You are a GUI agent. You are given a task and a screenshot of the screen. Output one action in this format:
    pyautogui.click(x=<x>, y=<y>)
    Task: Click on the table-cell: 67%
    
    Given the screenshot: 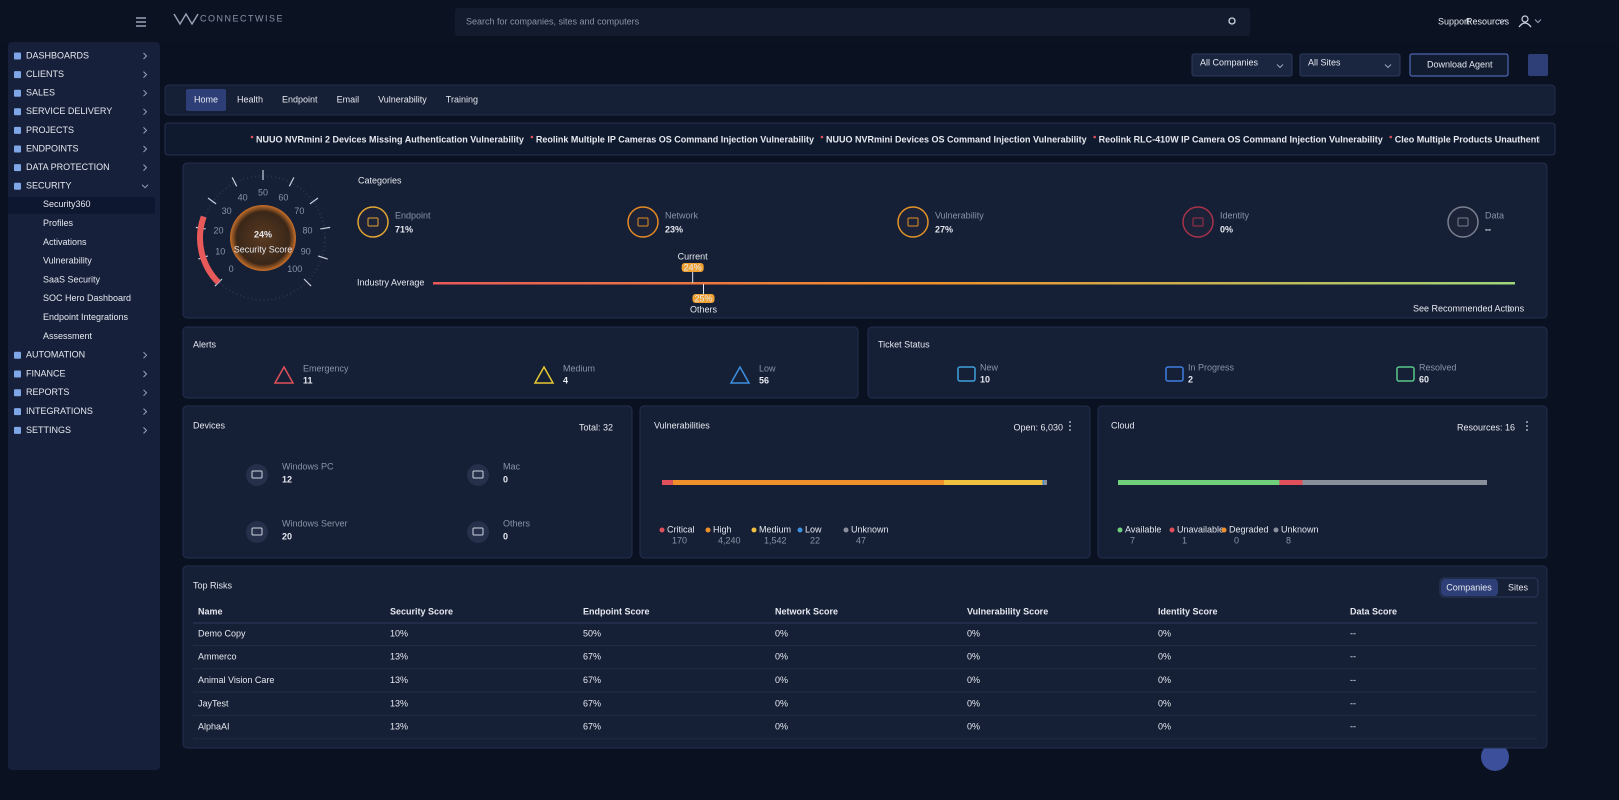 What is the action you would take?
    pyautogui.click(x=592, y=657)
    